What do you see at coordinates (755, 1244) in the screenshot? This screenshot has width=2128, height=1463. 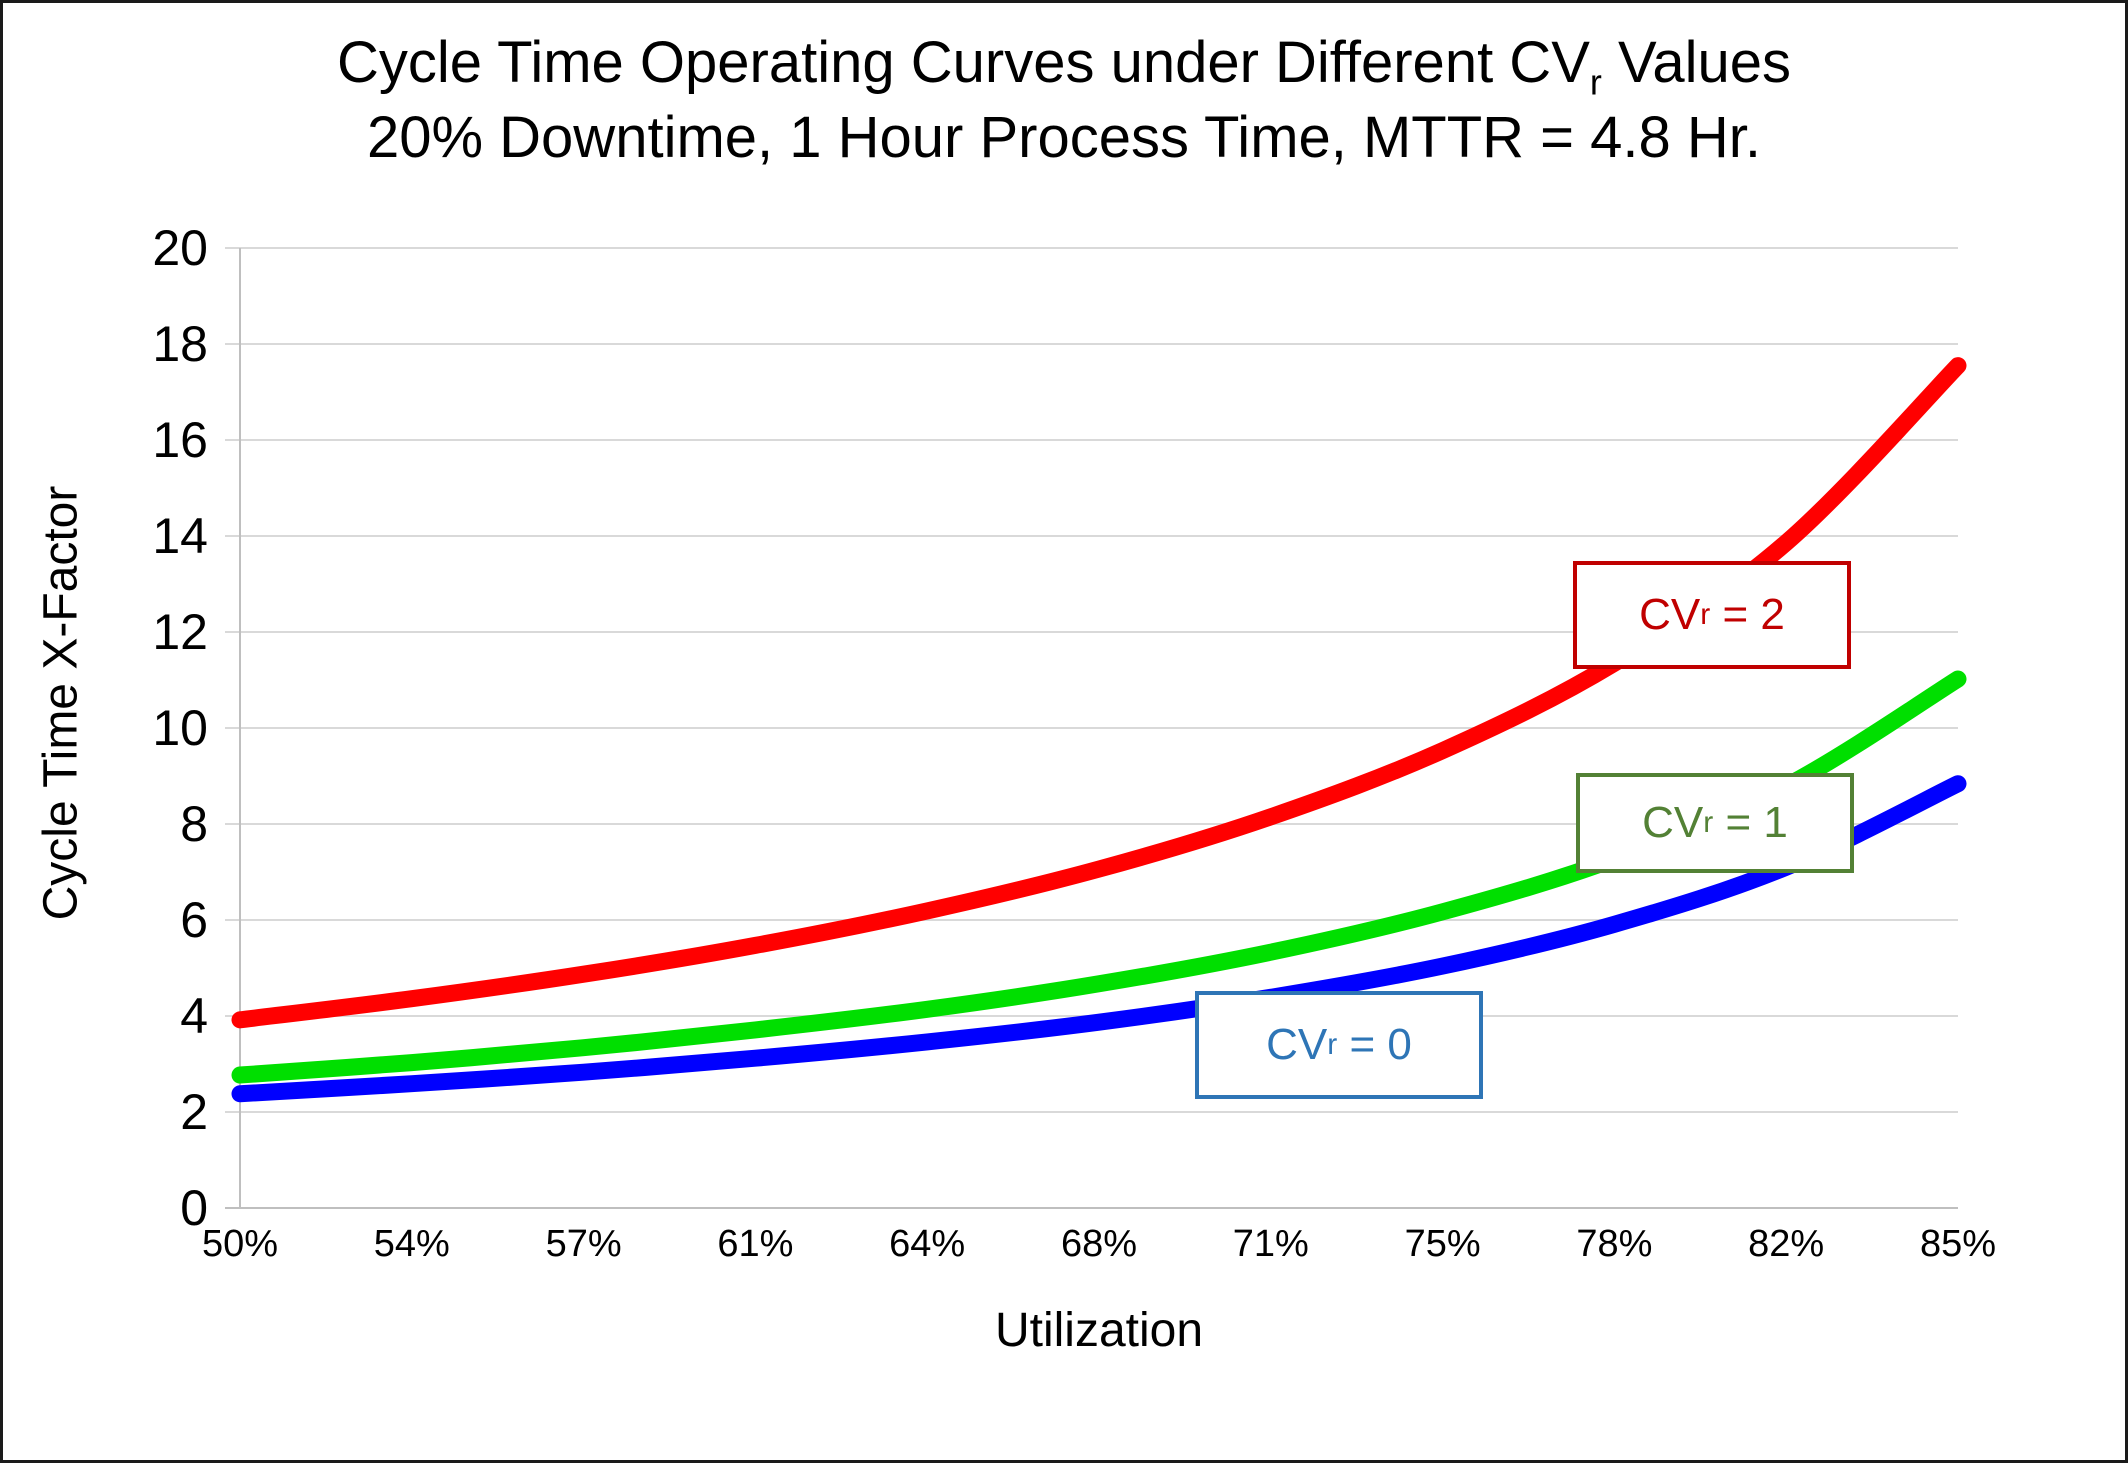 I see `x-tick-label: 61%` at bounding box center [755, 1244].